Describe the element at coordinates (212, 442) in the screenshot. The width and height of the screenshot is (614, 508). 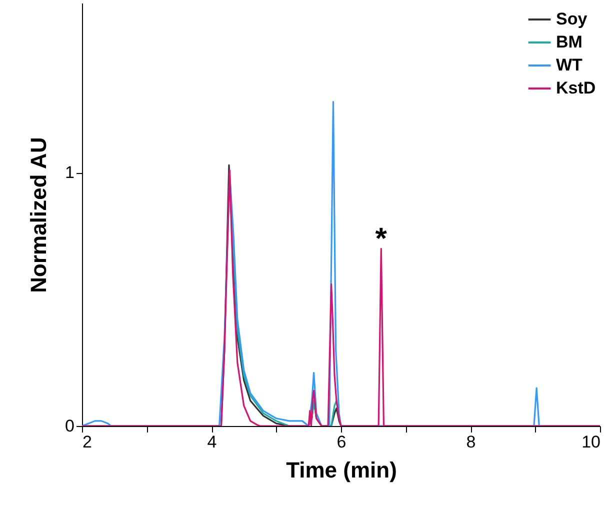
I see `x-tick-label: 4` at that location.